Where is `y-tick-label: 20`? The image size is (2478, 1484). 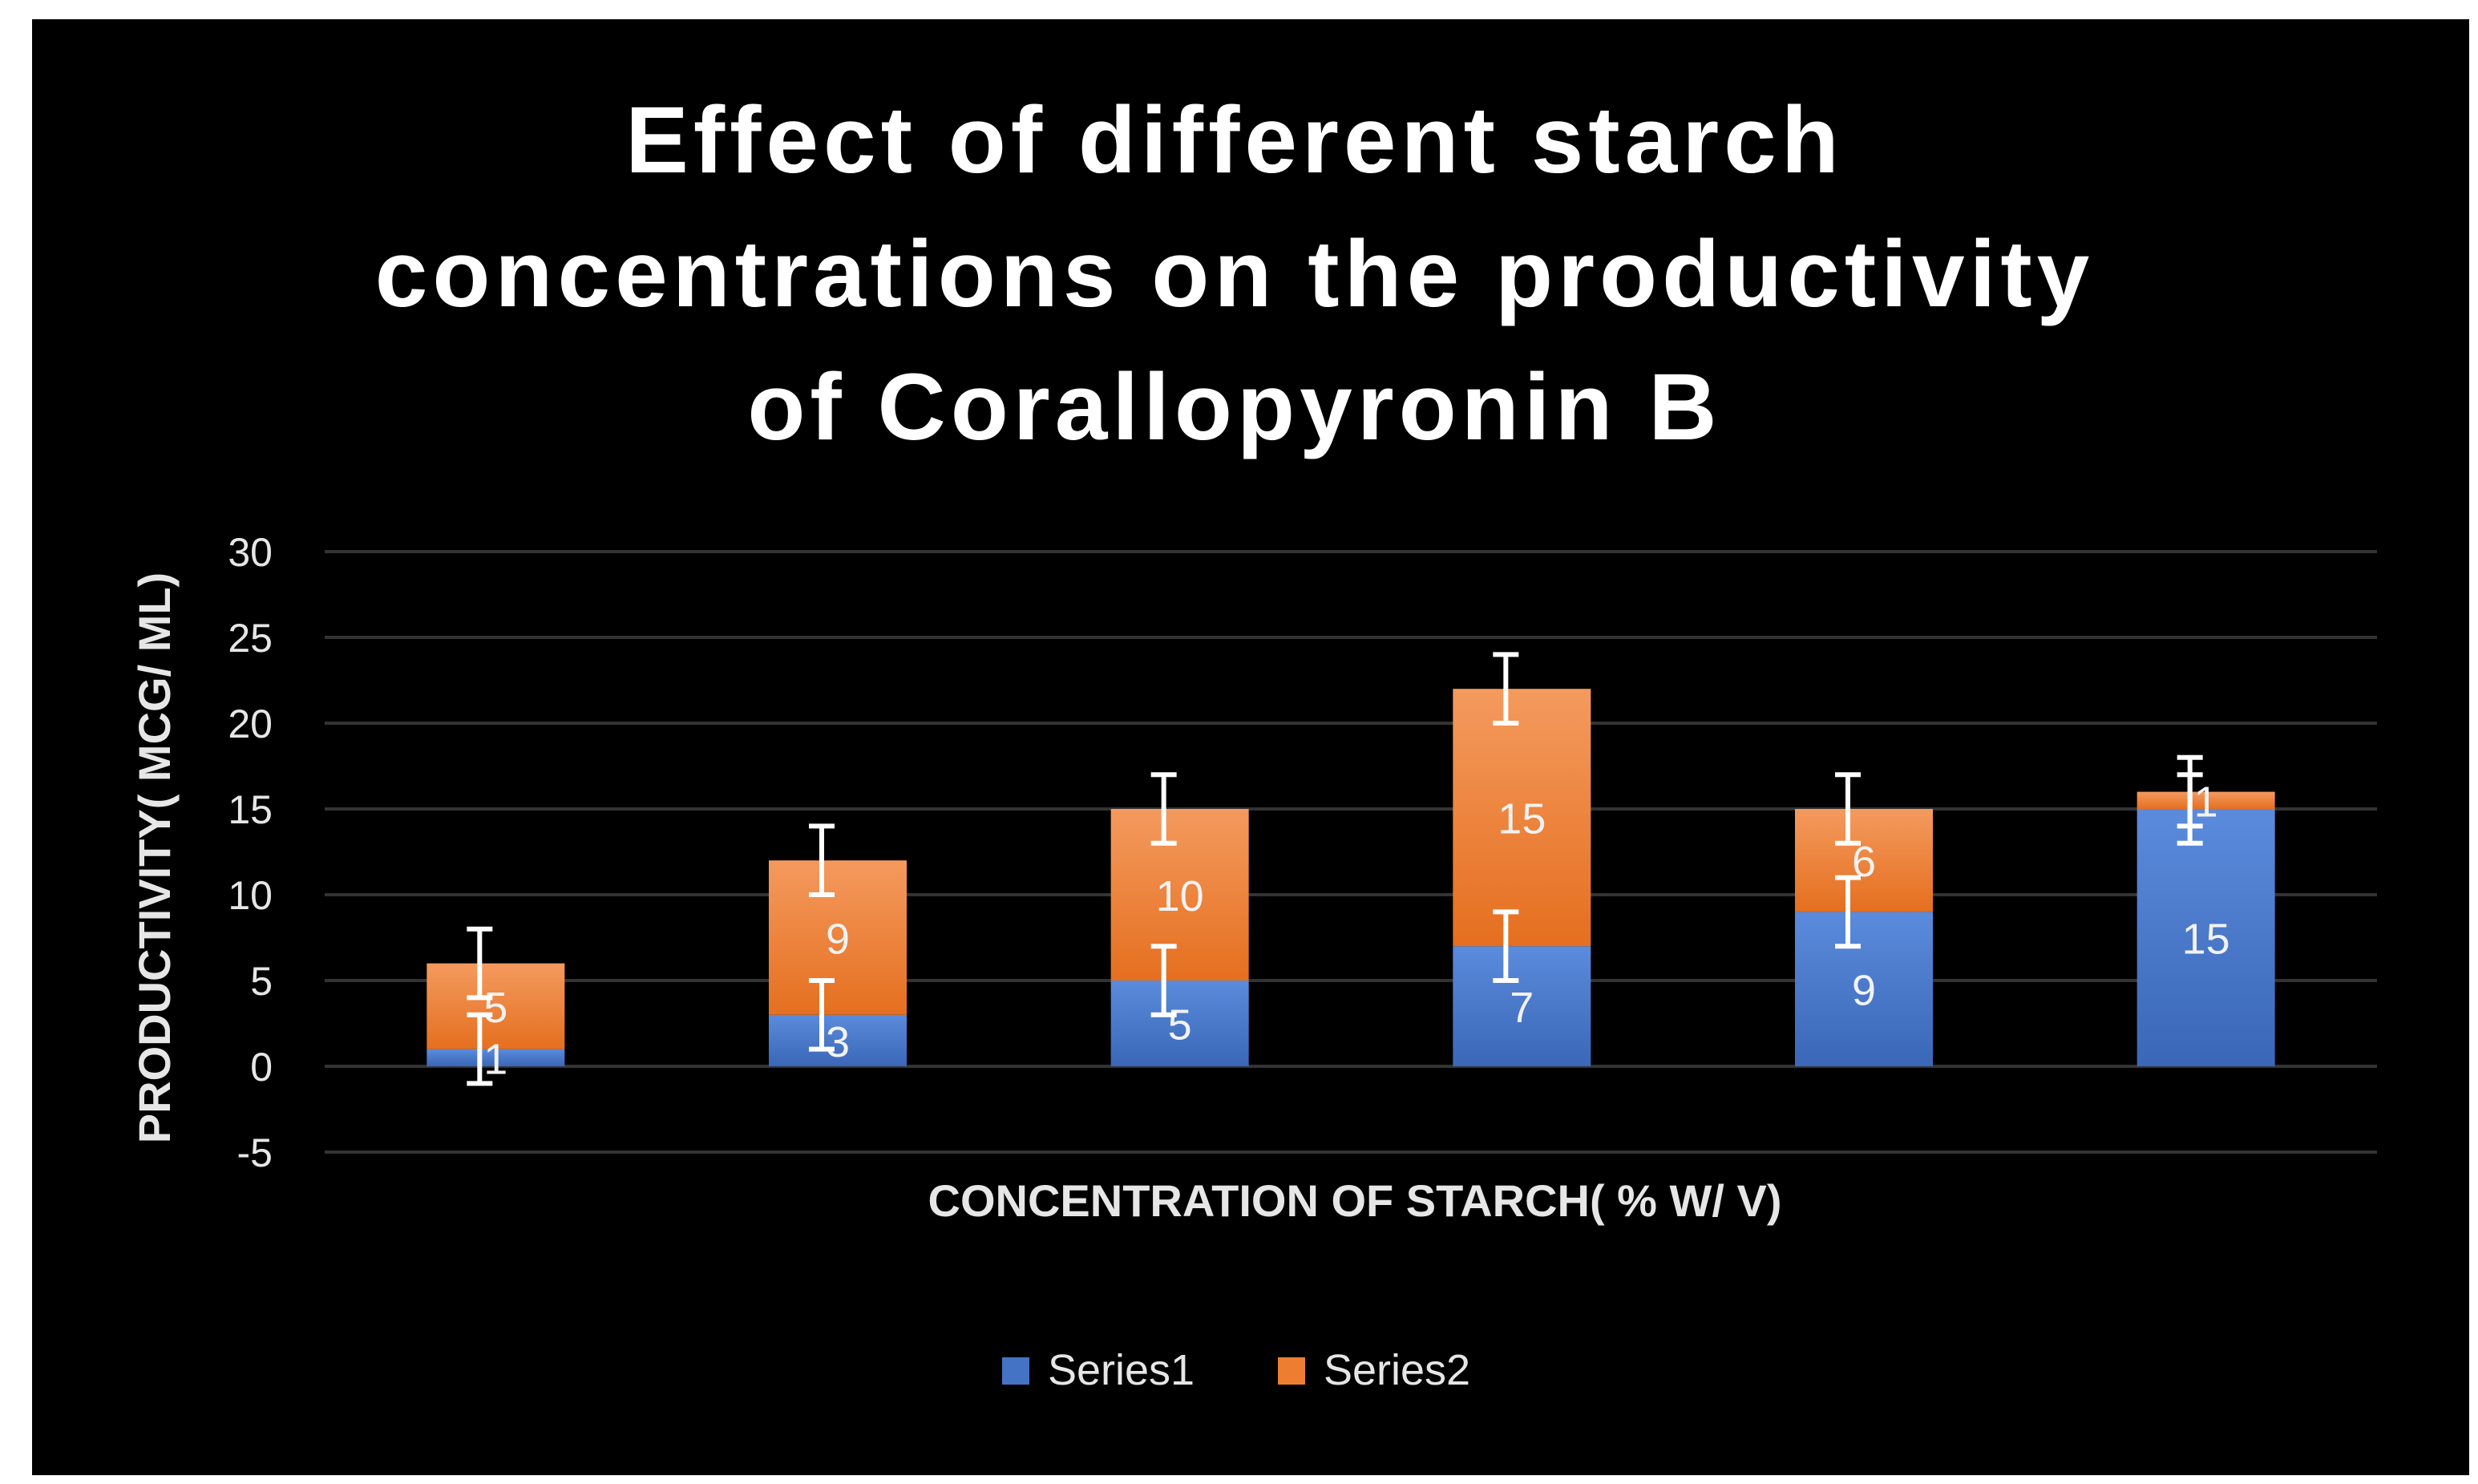 y-tick-label: 20 is located at coordinates (251, 724).